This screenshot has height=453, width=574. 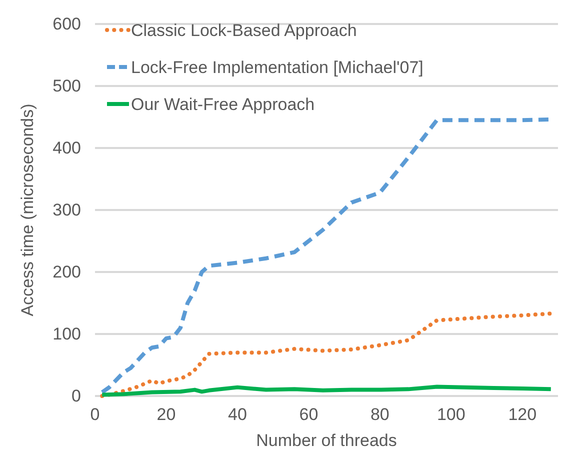 What do you see at coordinates (380, 414) in the screenshot?
I see `x-tick-label: 80` at bounding box center [380, 414].